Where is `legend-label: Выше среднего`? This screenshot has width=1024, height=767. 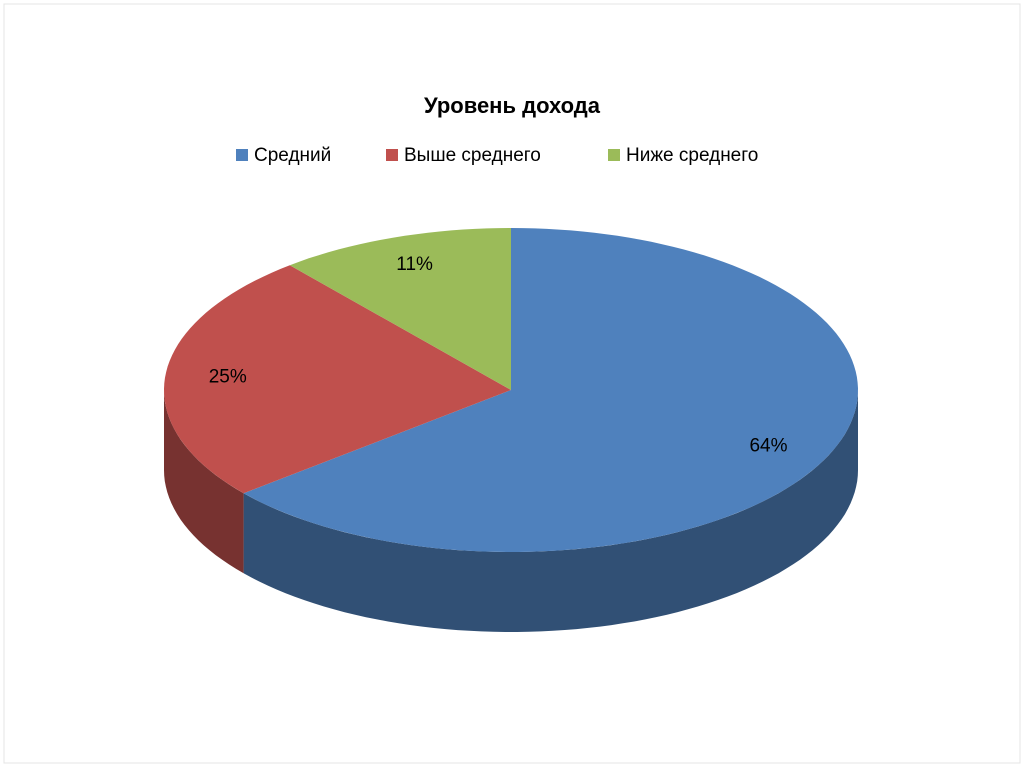 legend-label: Выше среднего is located at coordinates (472, 155).